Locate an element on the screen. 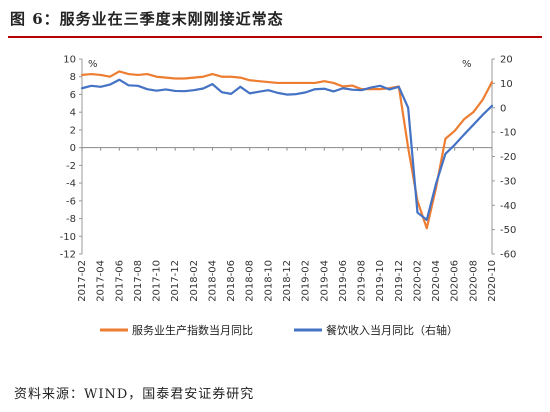  x-tick-label: 2019-04 is located at coordinates (324, 281).